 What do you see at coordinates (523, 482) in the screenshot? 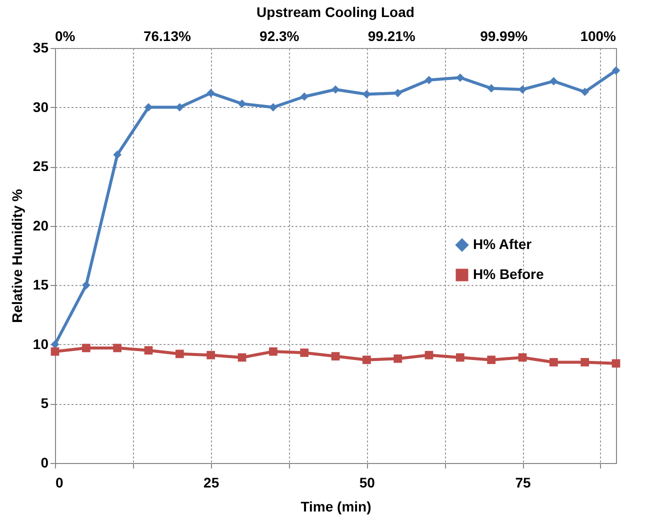
I see `x-tick-label: 75` at bounding box center [523, 482].